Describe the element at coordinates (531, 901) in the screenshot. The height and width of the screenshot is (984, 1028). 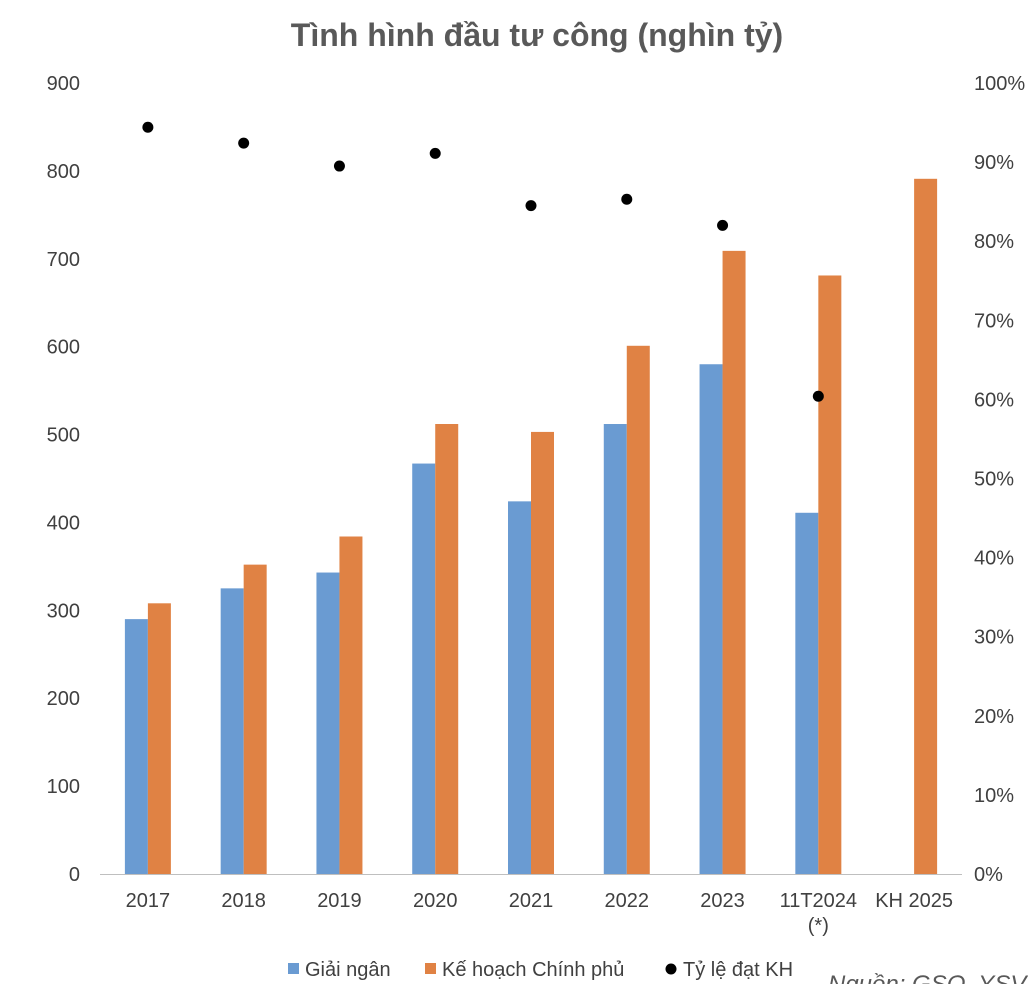
I see `x-tick-label: 2021` at that location.